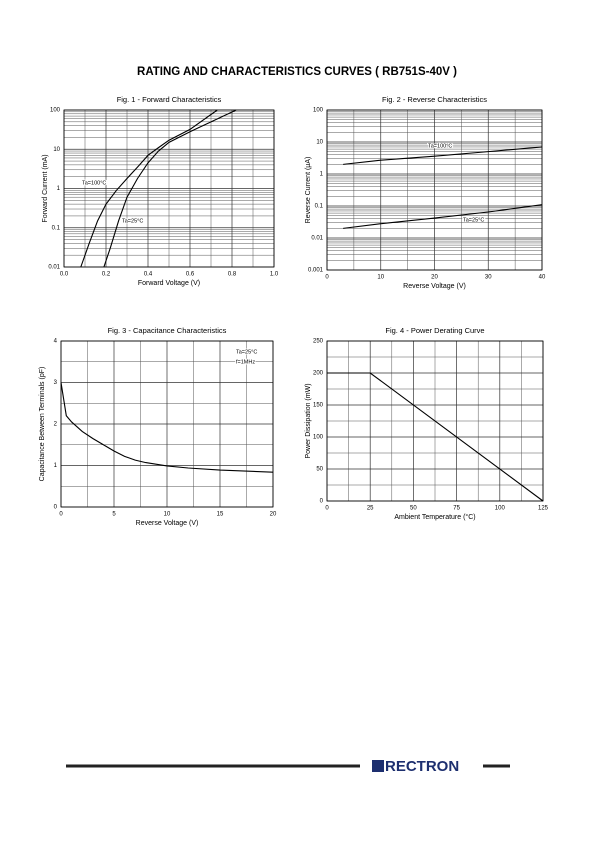  Describe the element at coordinates (114, 515) in the screenshot. I see `x-tick-label: 5` at that location.